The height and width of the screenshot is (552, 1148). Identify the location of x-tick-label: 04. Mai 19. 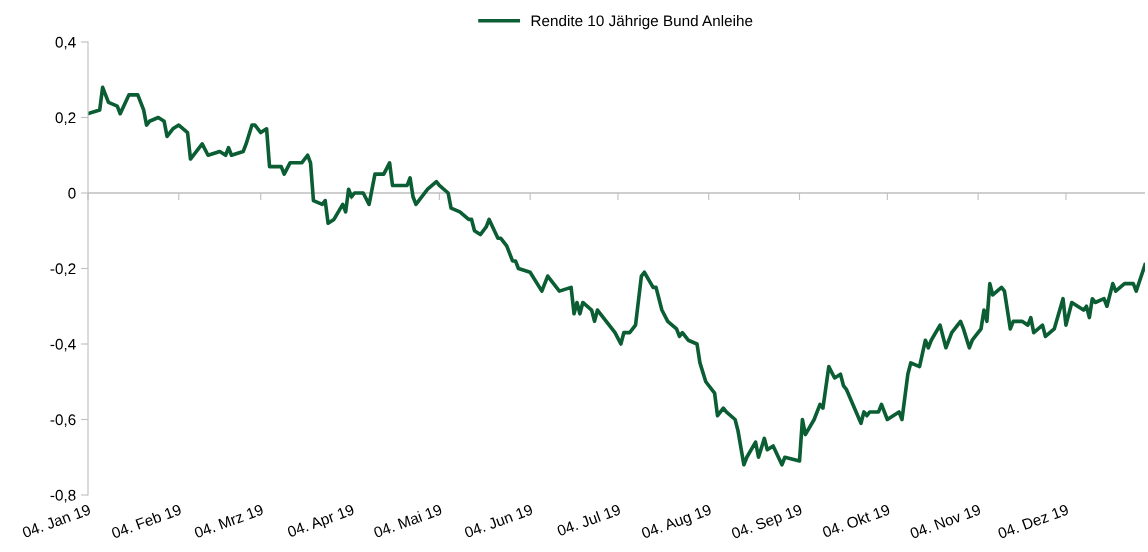
(407, 521).